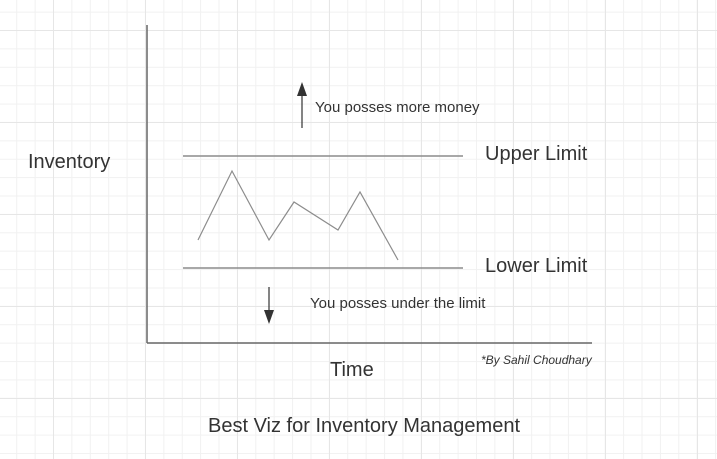 The width and height of the screenshot is (717, 459). Describe the element at coordinates (398, 303) in the screenshot. I see `below-limit-note: You posses under the limit` at that location.